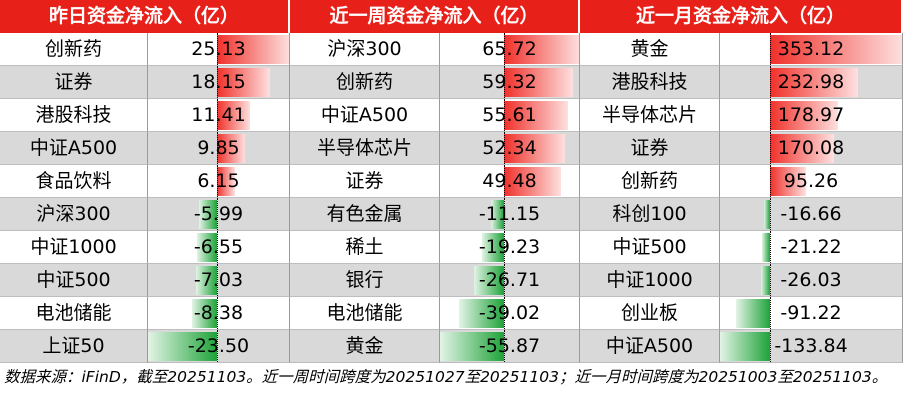 This screenshot has width=903, height=418. Describe the element at coordinates (650, 49) in the screenshot. I see `name-cell: 黄金` at that location.